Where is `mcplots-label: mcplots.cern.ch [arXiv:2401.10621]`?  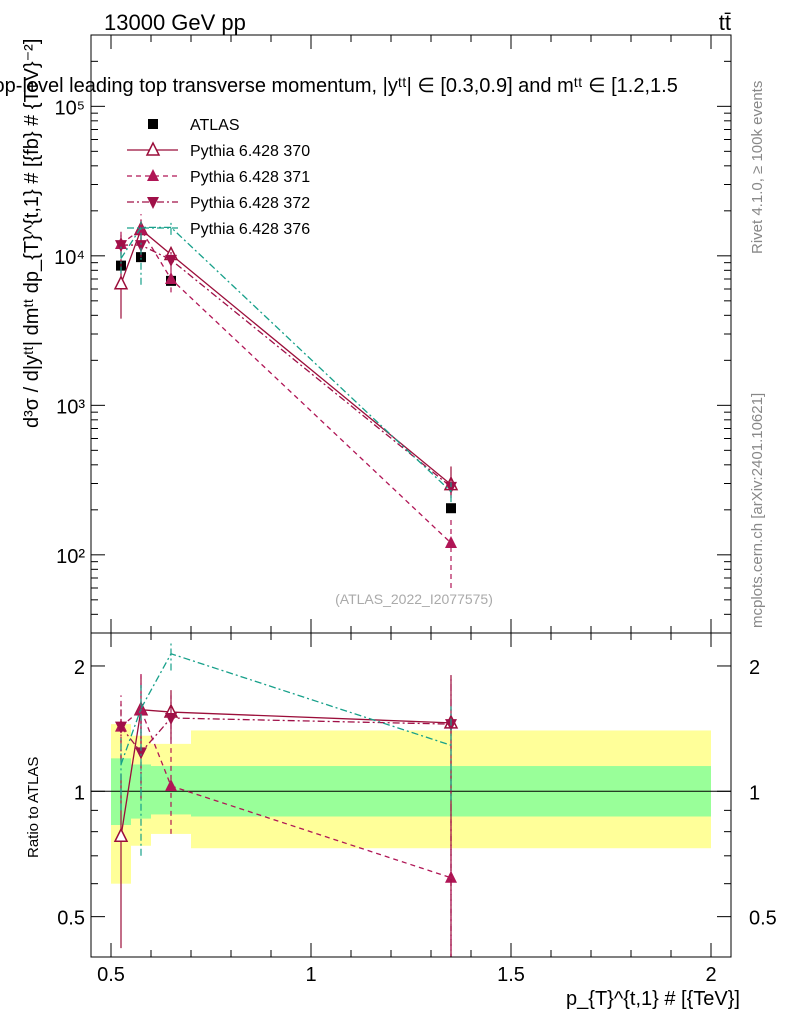 mcplots-label: mcplots.cern.ch [arXiv:2401.10621] is located at coordinates (757, 510).